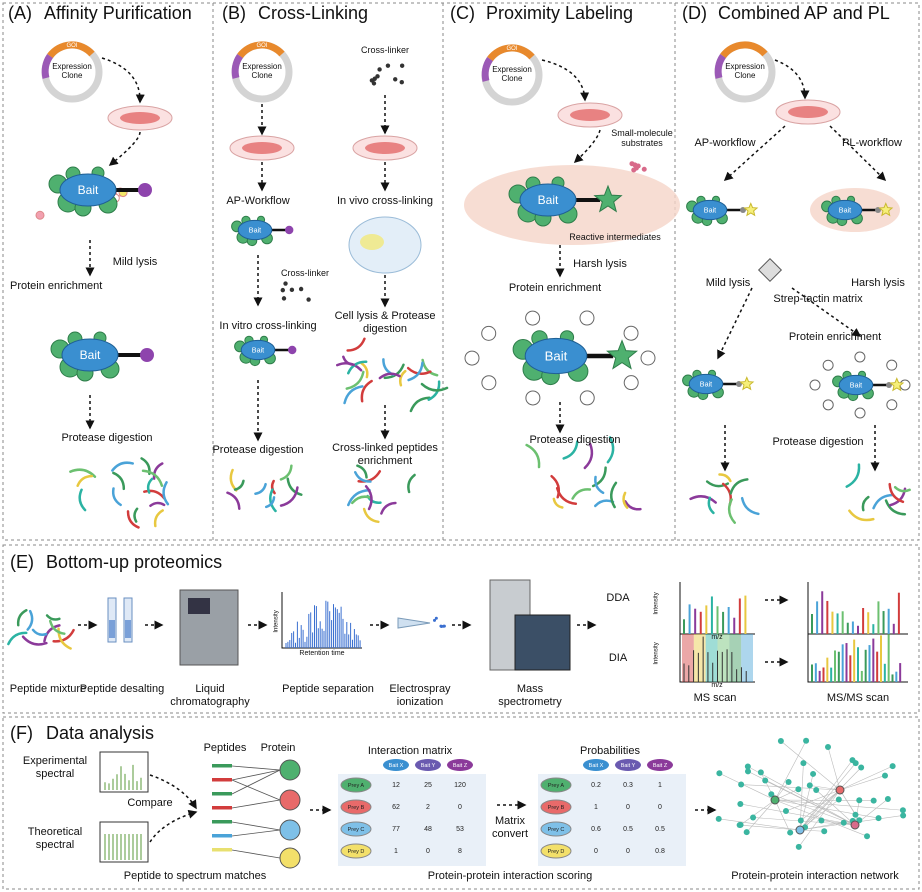 The height and width of the screenshot is (892, 922). I want to click on clone-label: Expression Clone, so click(262, 71).